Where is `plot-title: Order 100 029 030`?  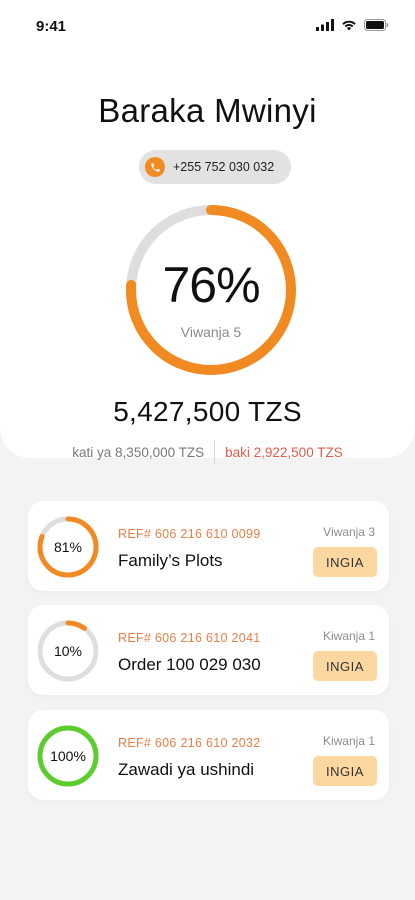 plot-title: Order 100 029 030 is located at coordinates (189, 664).